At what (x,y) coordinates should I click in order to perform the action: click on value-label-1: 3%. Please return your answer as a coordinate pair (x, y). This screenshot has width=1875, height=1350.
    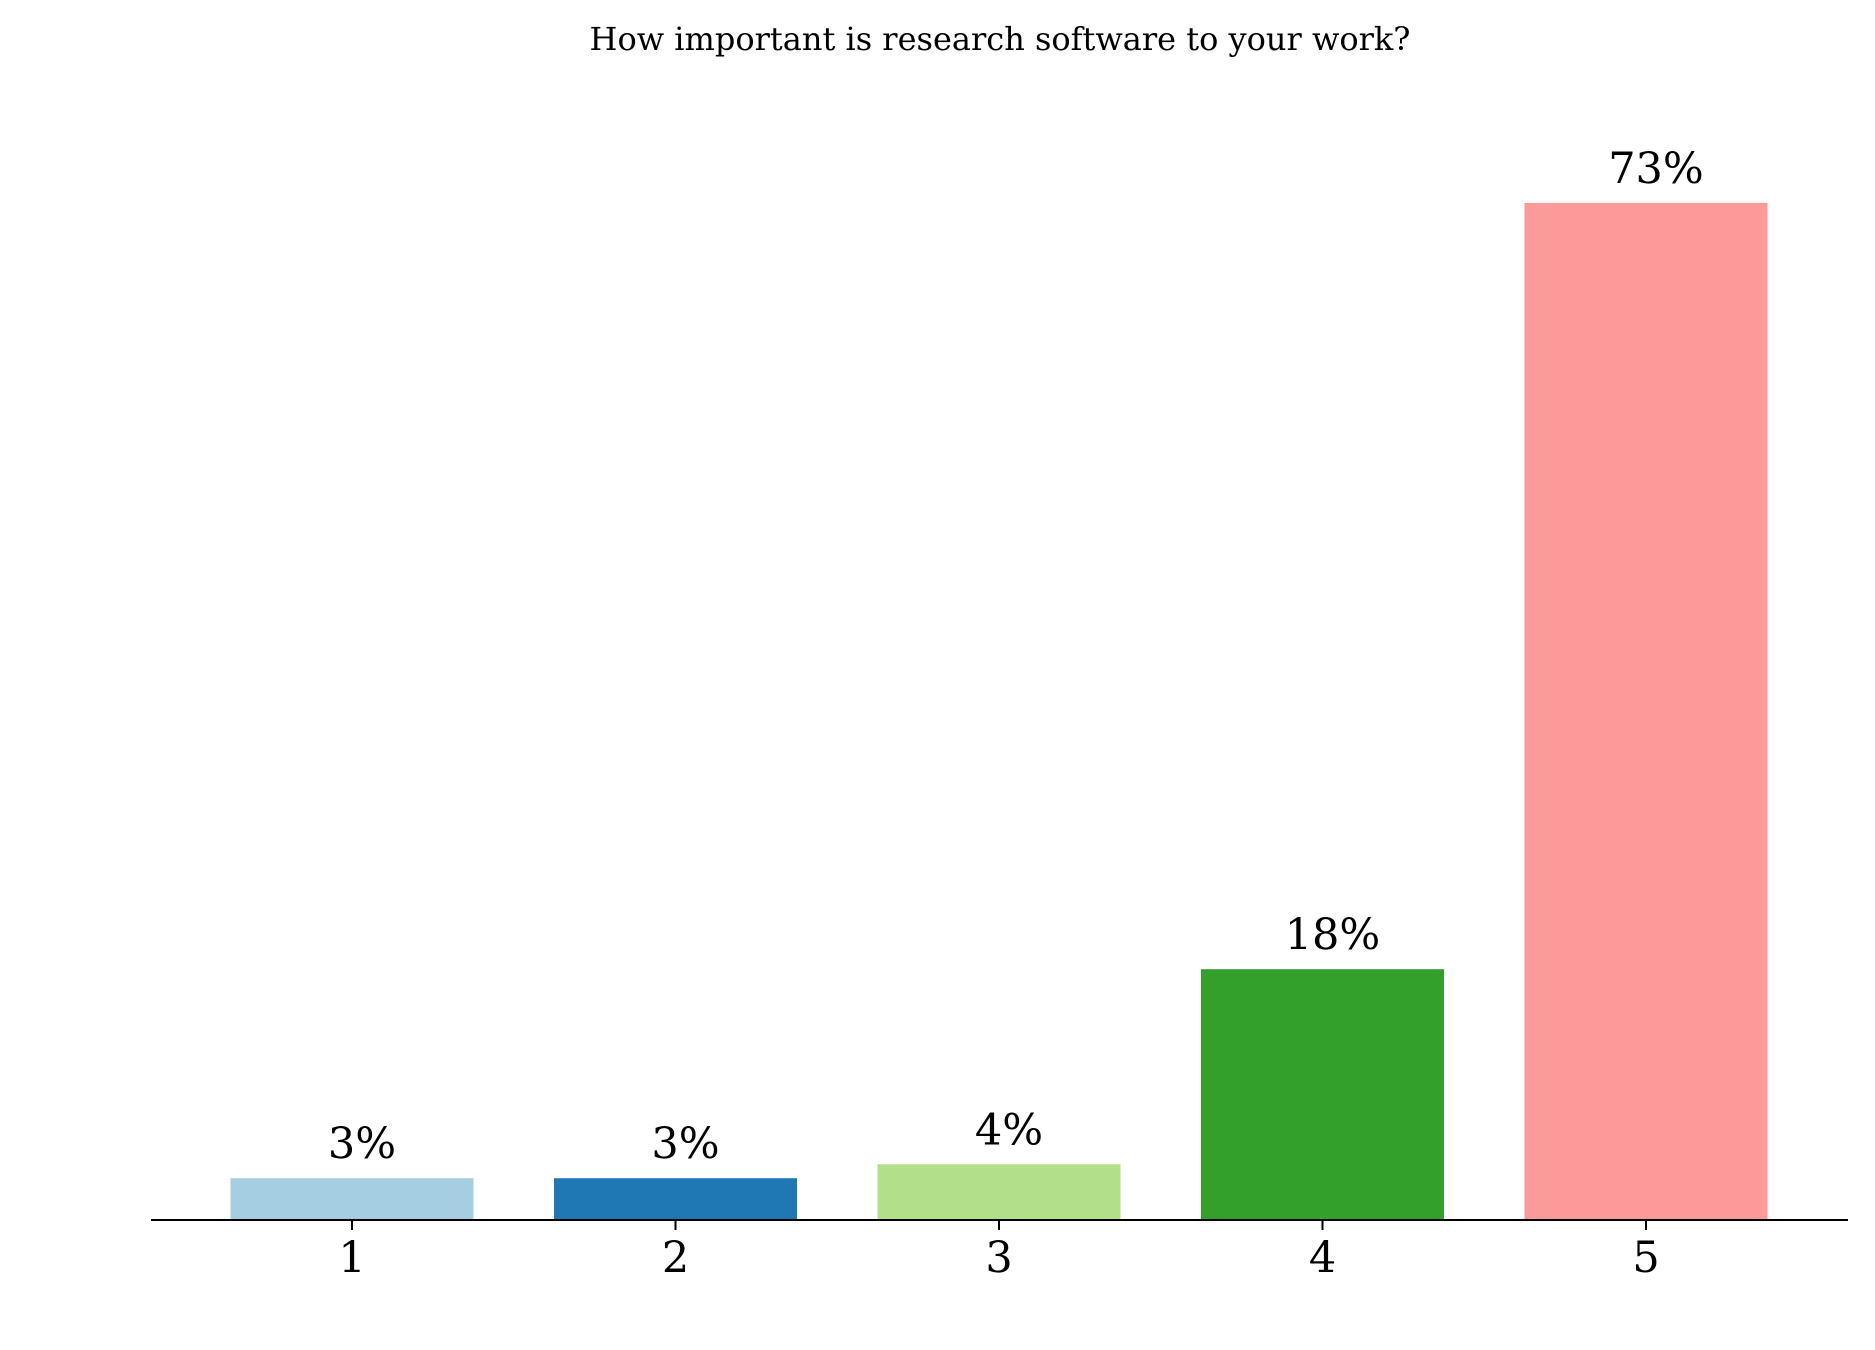
    Looking at the image, I should click on (362, 1144).